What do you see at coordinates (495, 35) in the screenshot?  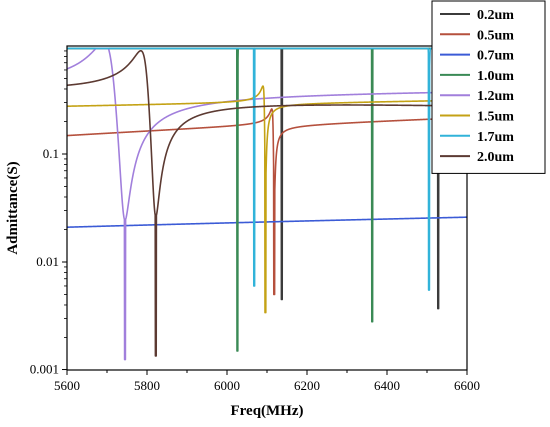 I see `legend-label-0.5um: 0.5um` at bounding box center [495, 35].